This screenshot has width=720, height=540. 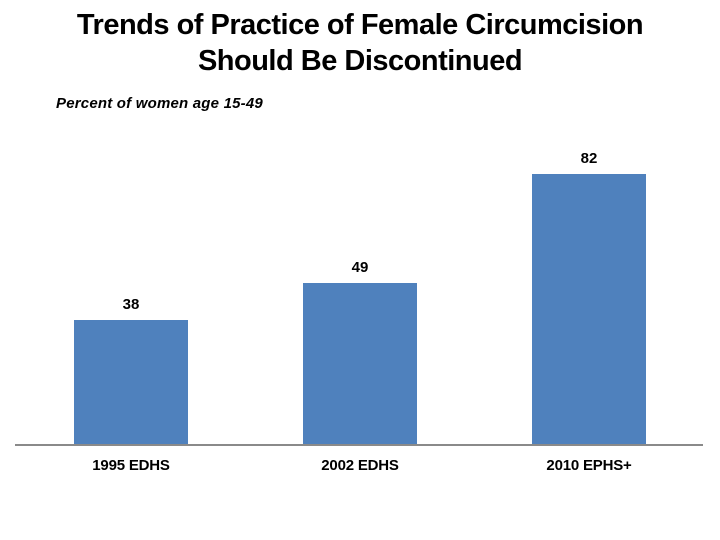 What do you see at coordinates (589, 465) in the screenshot?
I see `x-axis-category-label: 2010 EPHS+` at bounding box center [589, 465].